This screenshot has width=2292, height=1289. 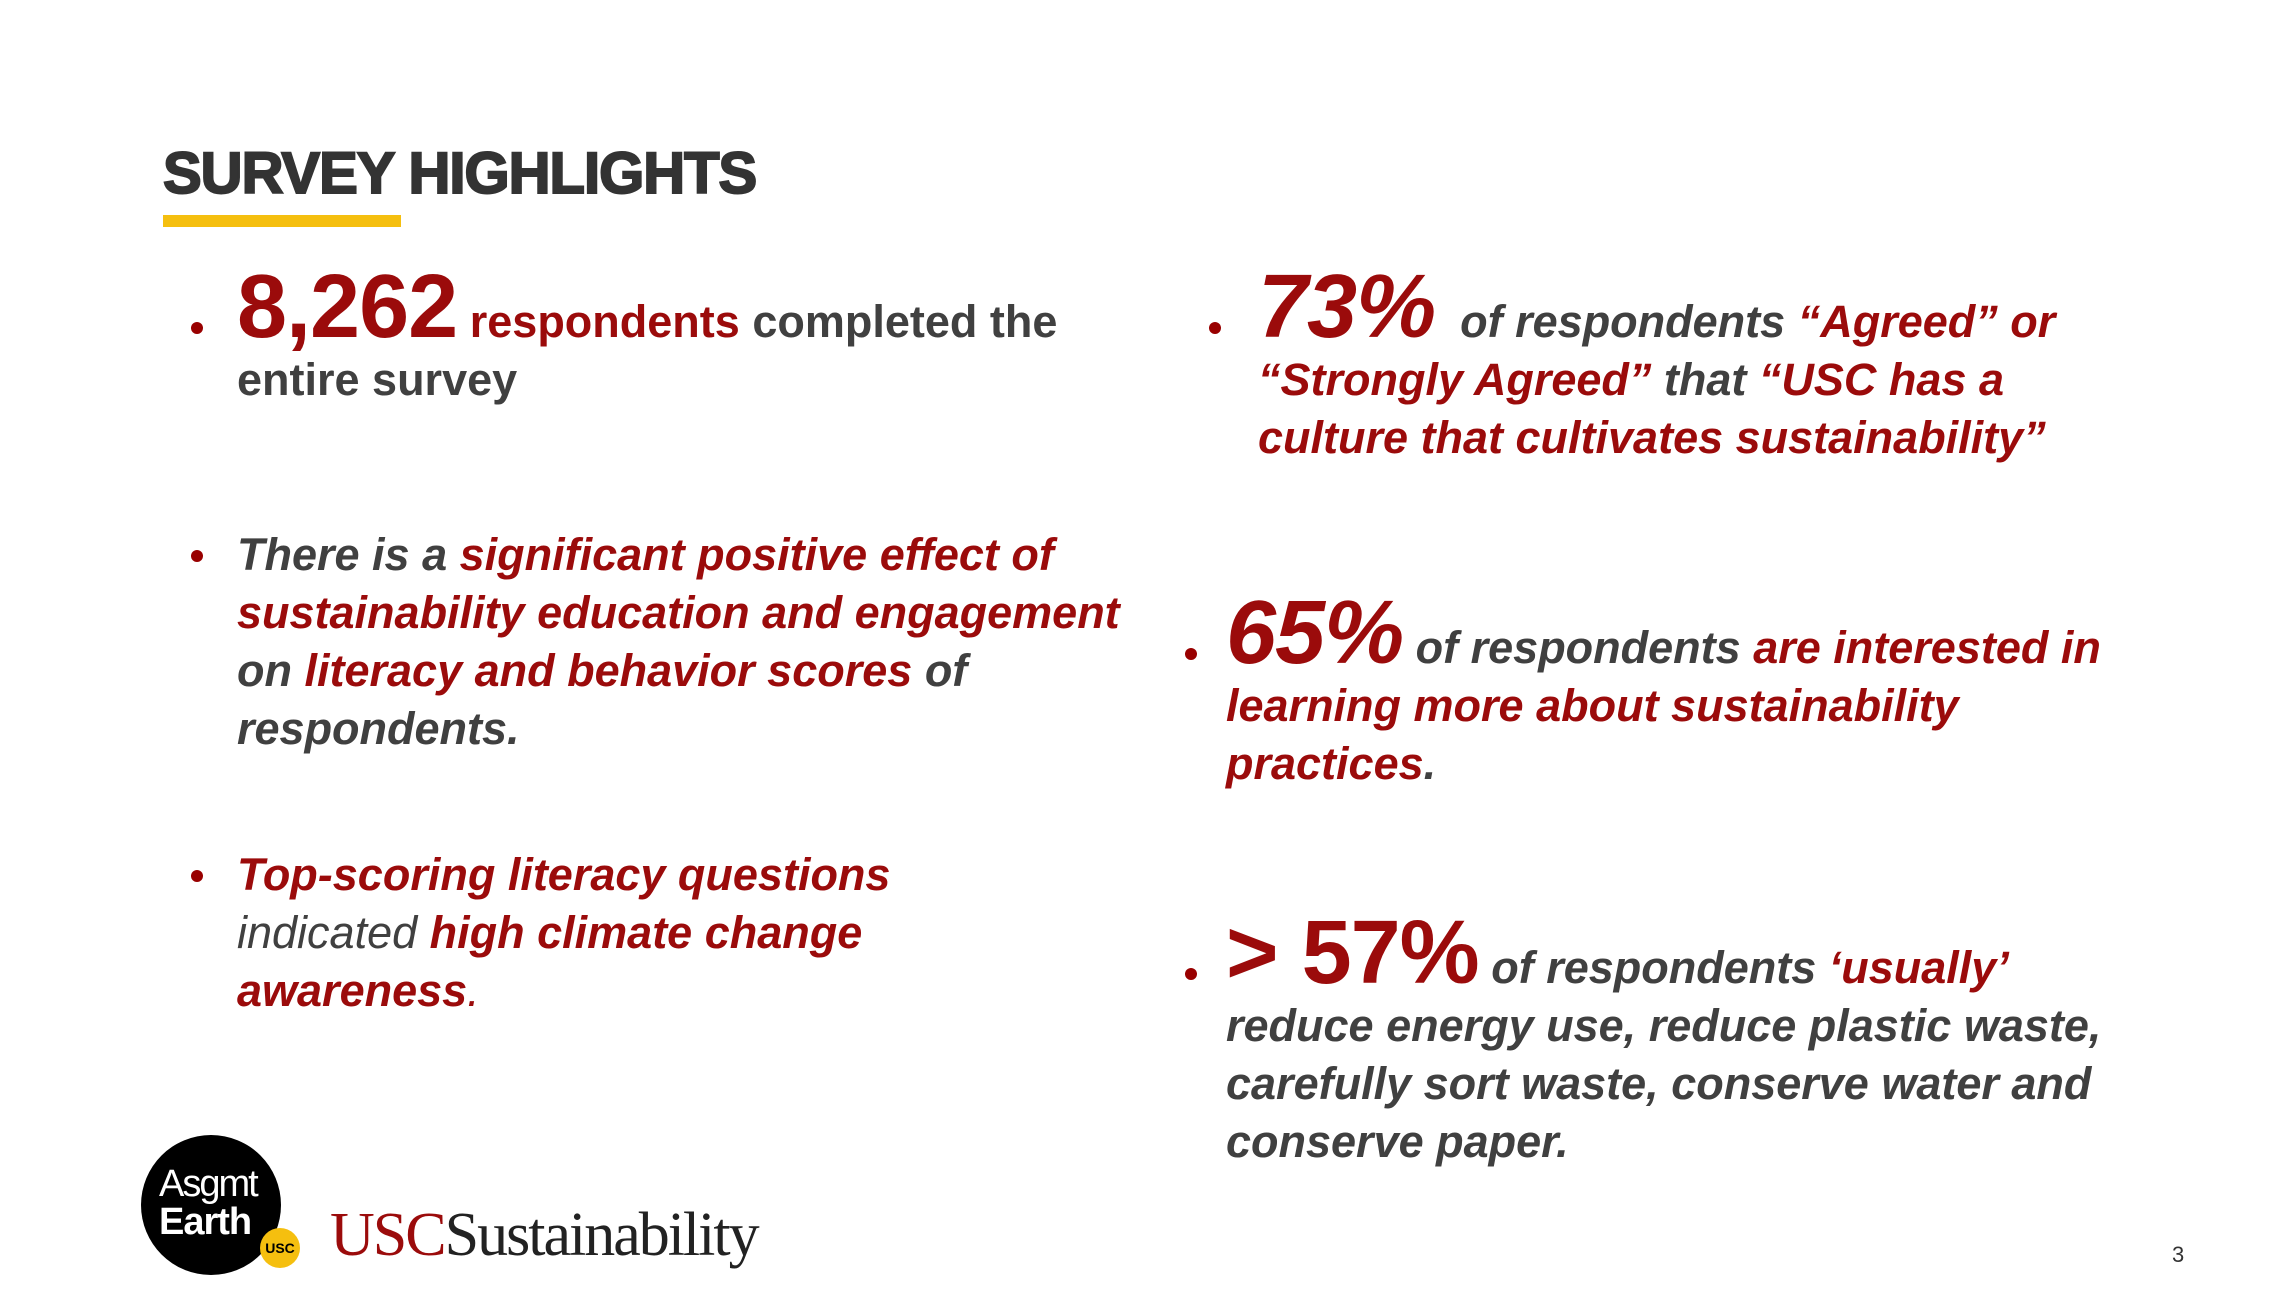 What do you see at coordinates (1347, 307) in the screenshot?
I see `stat: 73%` at bounding box center [1347, 307].